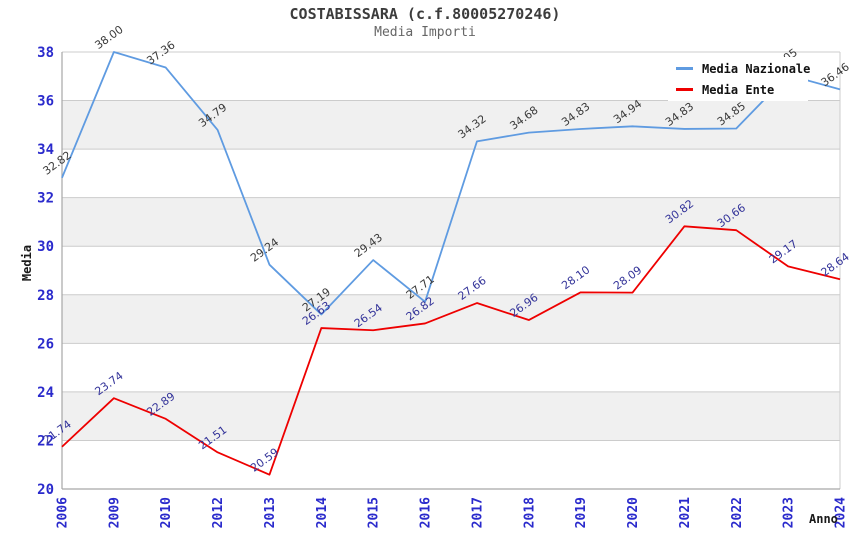 This screenshot has width=850, height=550. I want to click on legend: Media Nazionale Media Ente, so click(739, 79).